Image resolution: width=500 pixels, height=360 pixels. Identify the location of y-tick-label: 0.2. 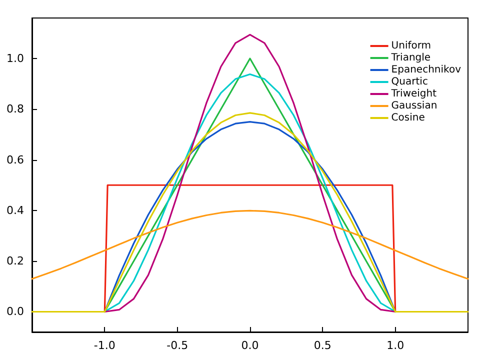
(15, 261).